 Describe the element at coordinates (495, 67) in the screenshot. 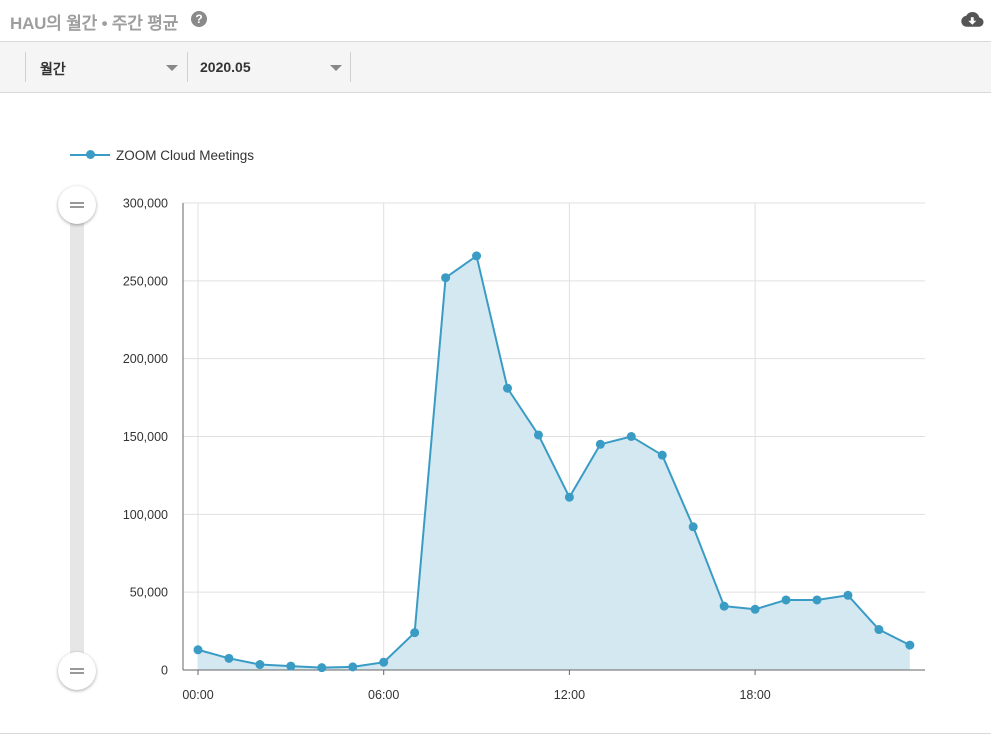

I see `filter-toolbar: 월간 2020.05` at that location.